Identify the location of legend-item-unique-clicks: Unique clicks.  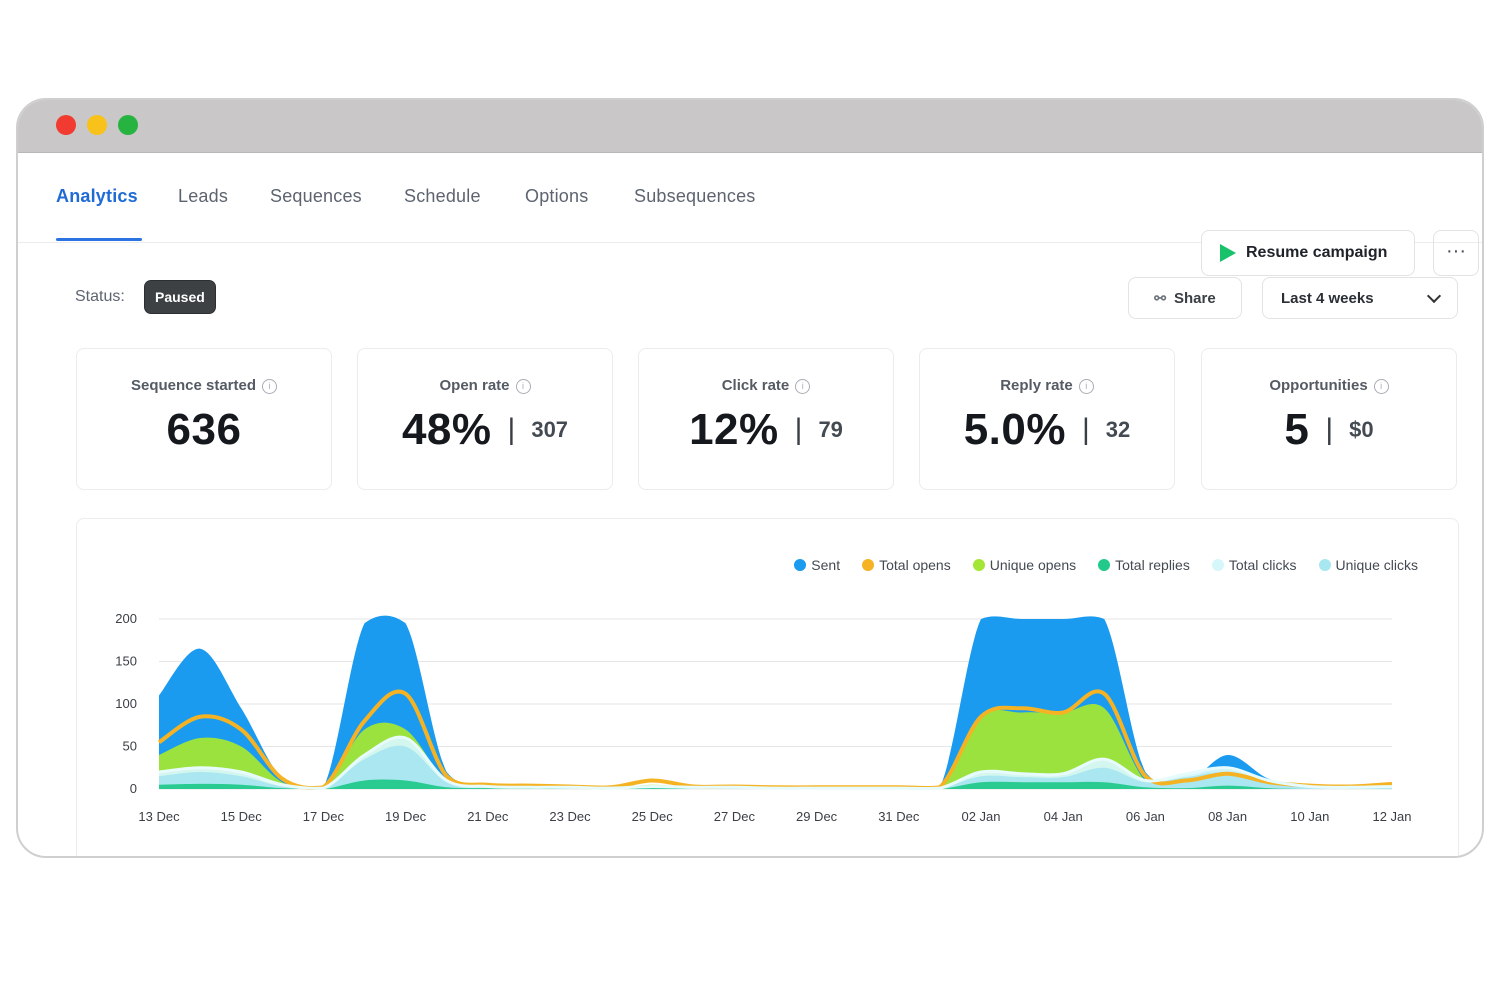
(1368, 565).